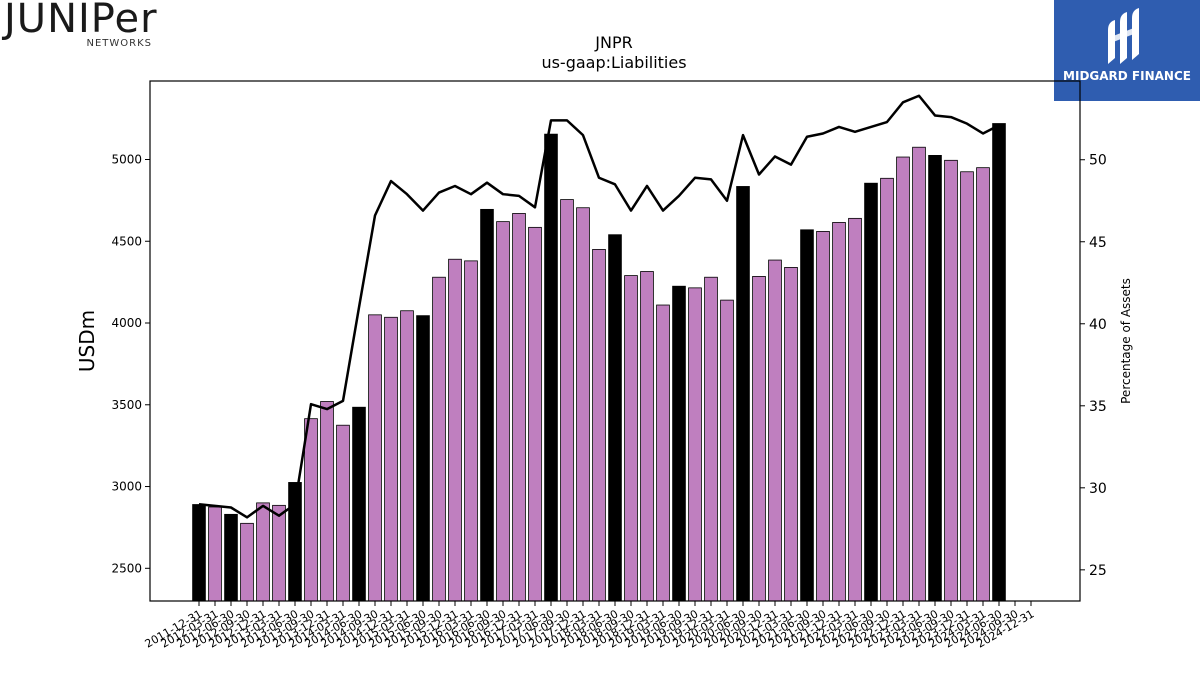 Image resolution: width=1200 pixels, height=675 pixels. I want to click on y2-tick-label-25: 25, so click(1098, 571).